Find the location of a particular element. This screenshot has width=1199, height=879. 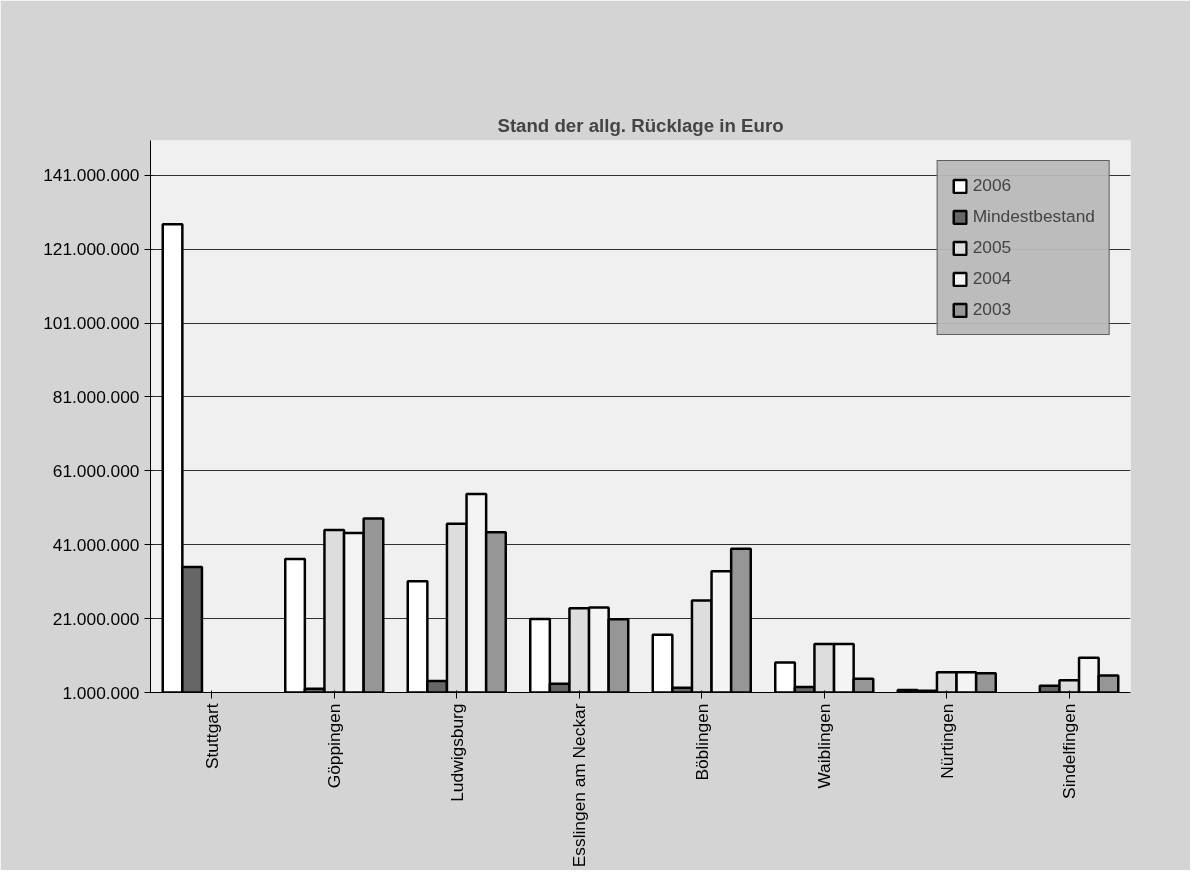

chart-title: Stand der allg. Rücklage in Euro is located at coordinates (640, 125).